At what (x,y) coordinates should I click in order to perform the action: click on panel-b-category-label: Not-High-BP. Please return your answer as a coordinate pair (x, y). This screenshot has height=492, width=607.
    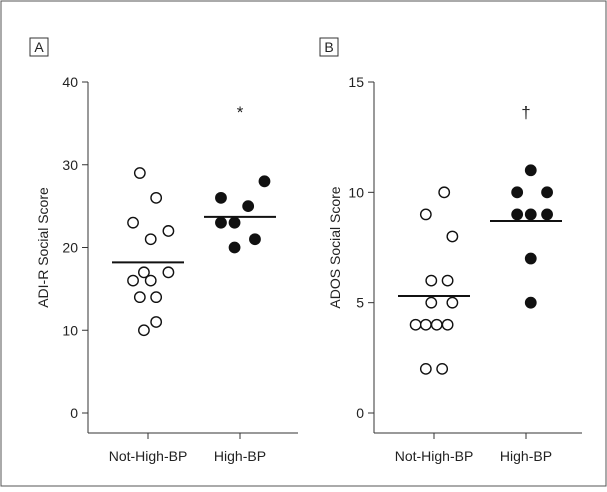
    Looking at the image, I should click on (434, 456).